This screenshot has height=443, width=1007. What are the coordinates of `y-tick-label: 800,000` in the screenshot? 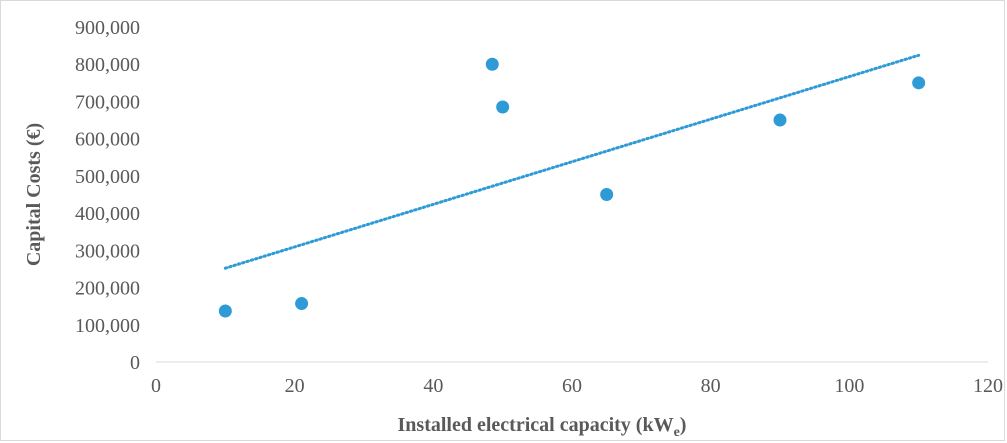 It's located at (107, 65).